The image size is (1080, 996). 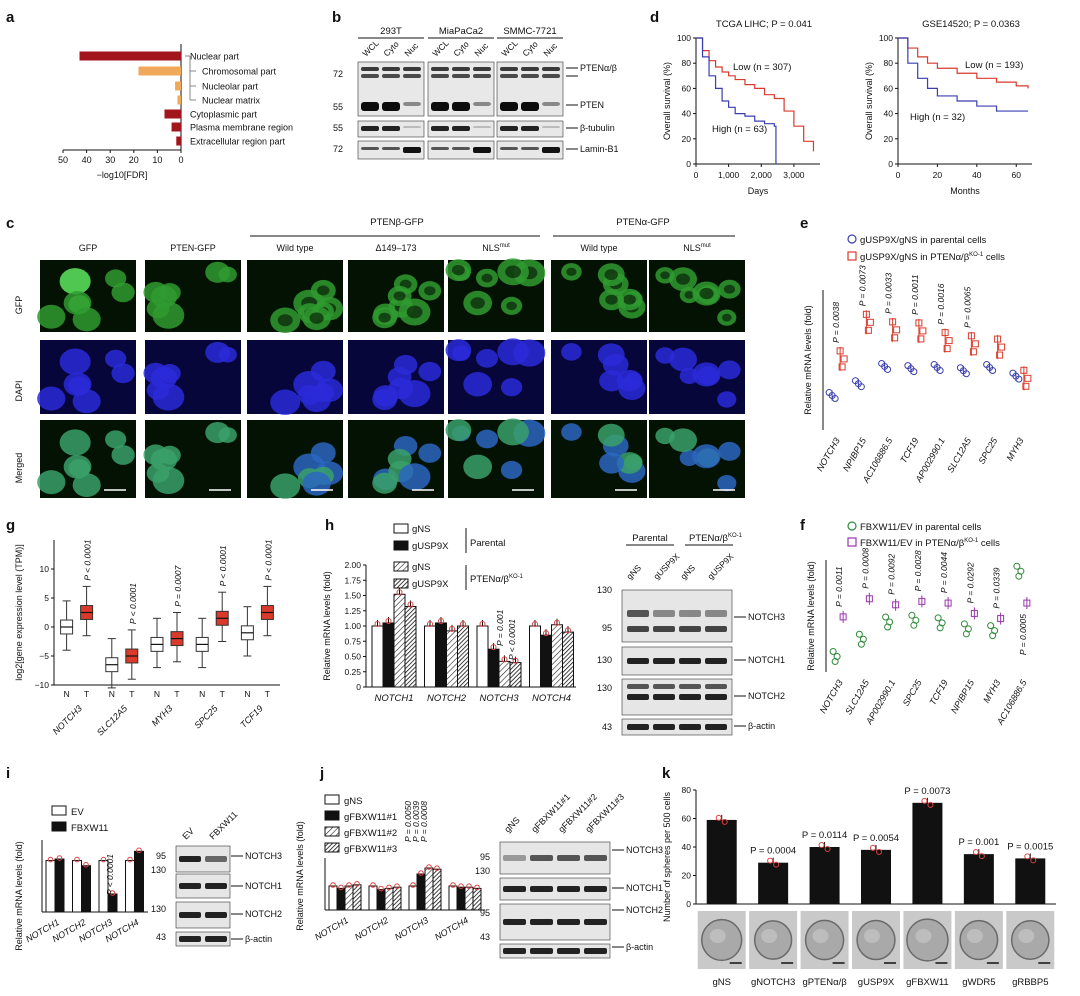 What do you see at coordinates (824, 940) in the screenshot?
I see `sphere-image` at bounding box center [824, 940].